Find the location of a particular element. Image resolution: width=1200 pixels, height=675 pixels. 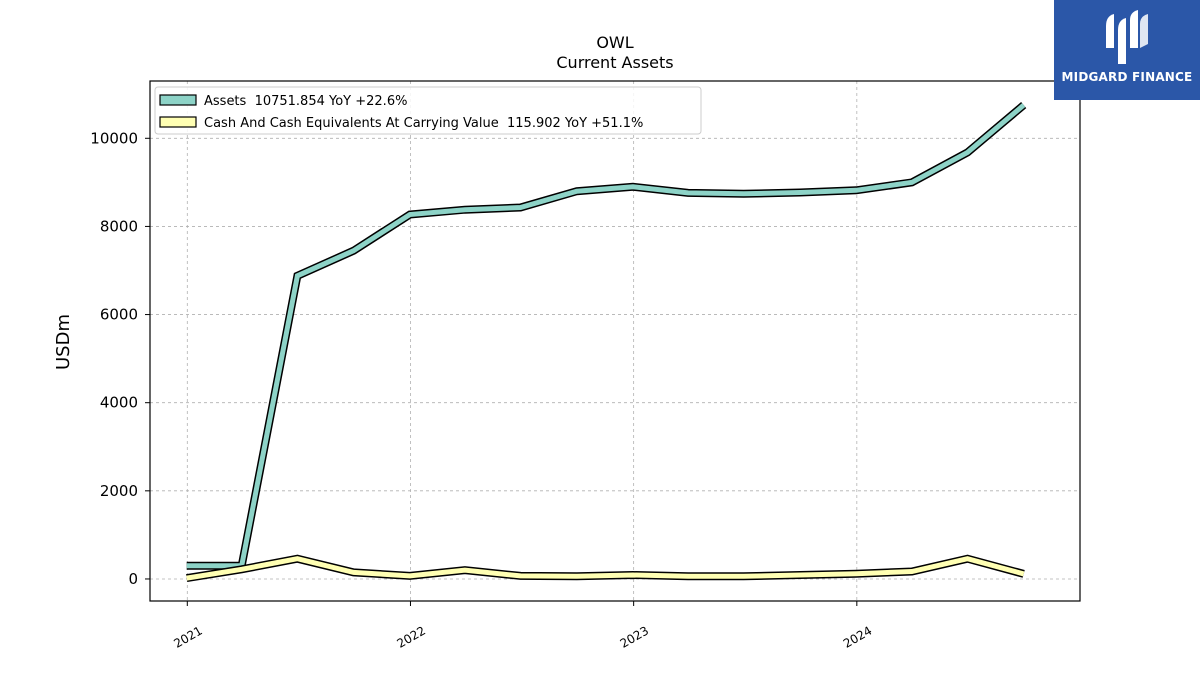

x-tick-label: 2023 is located at coordinates (634, 636).